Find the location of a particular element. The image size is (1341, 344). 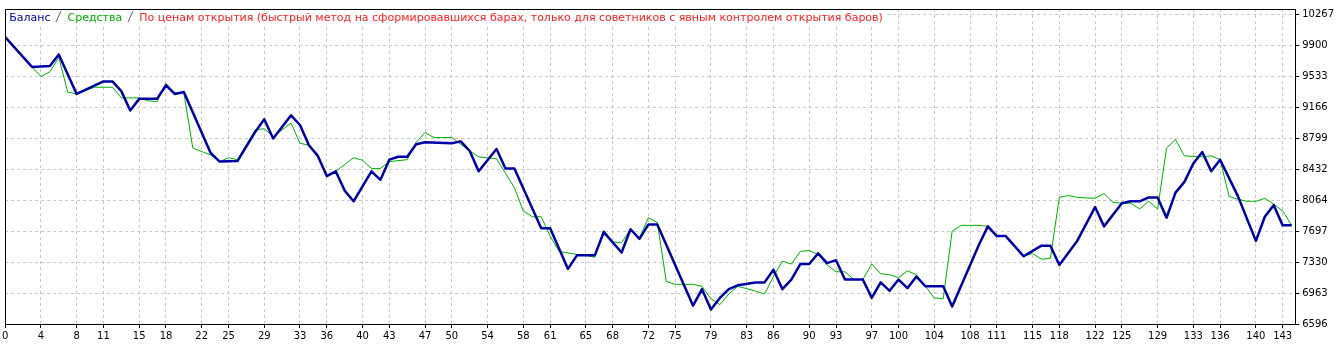

x-tick-label: 97 is located at coordinates (872, 335).